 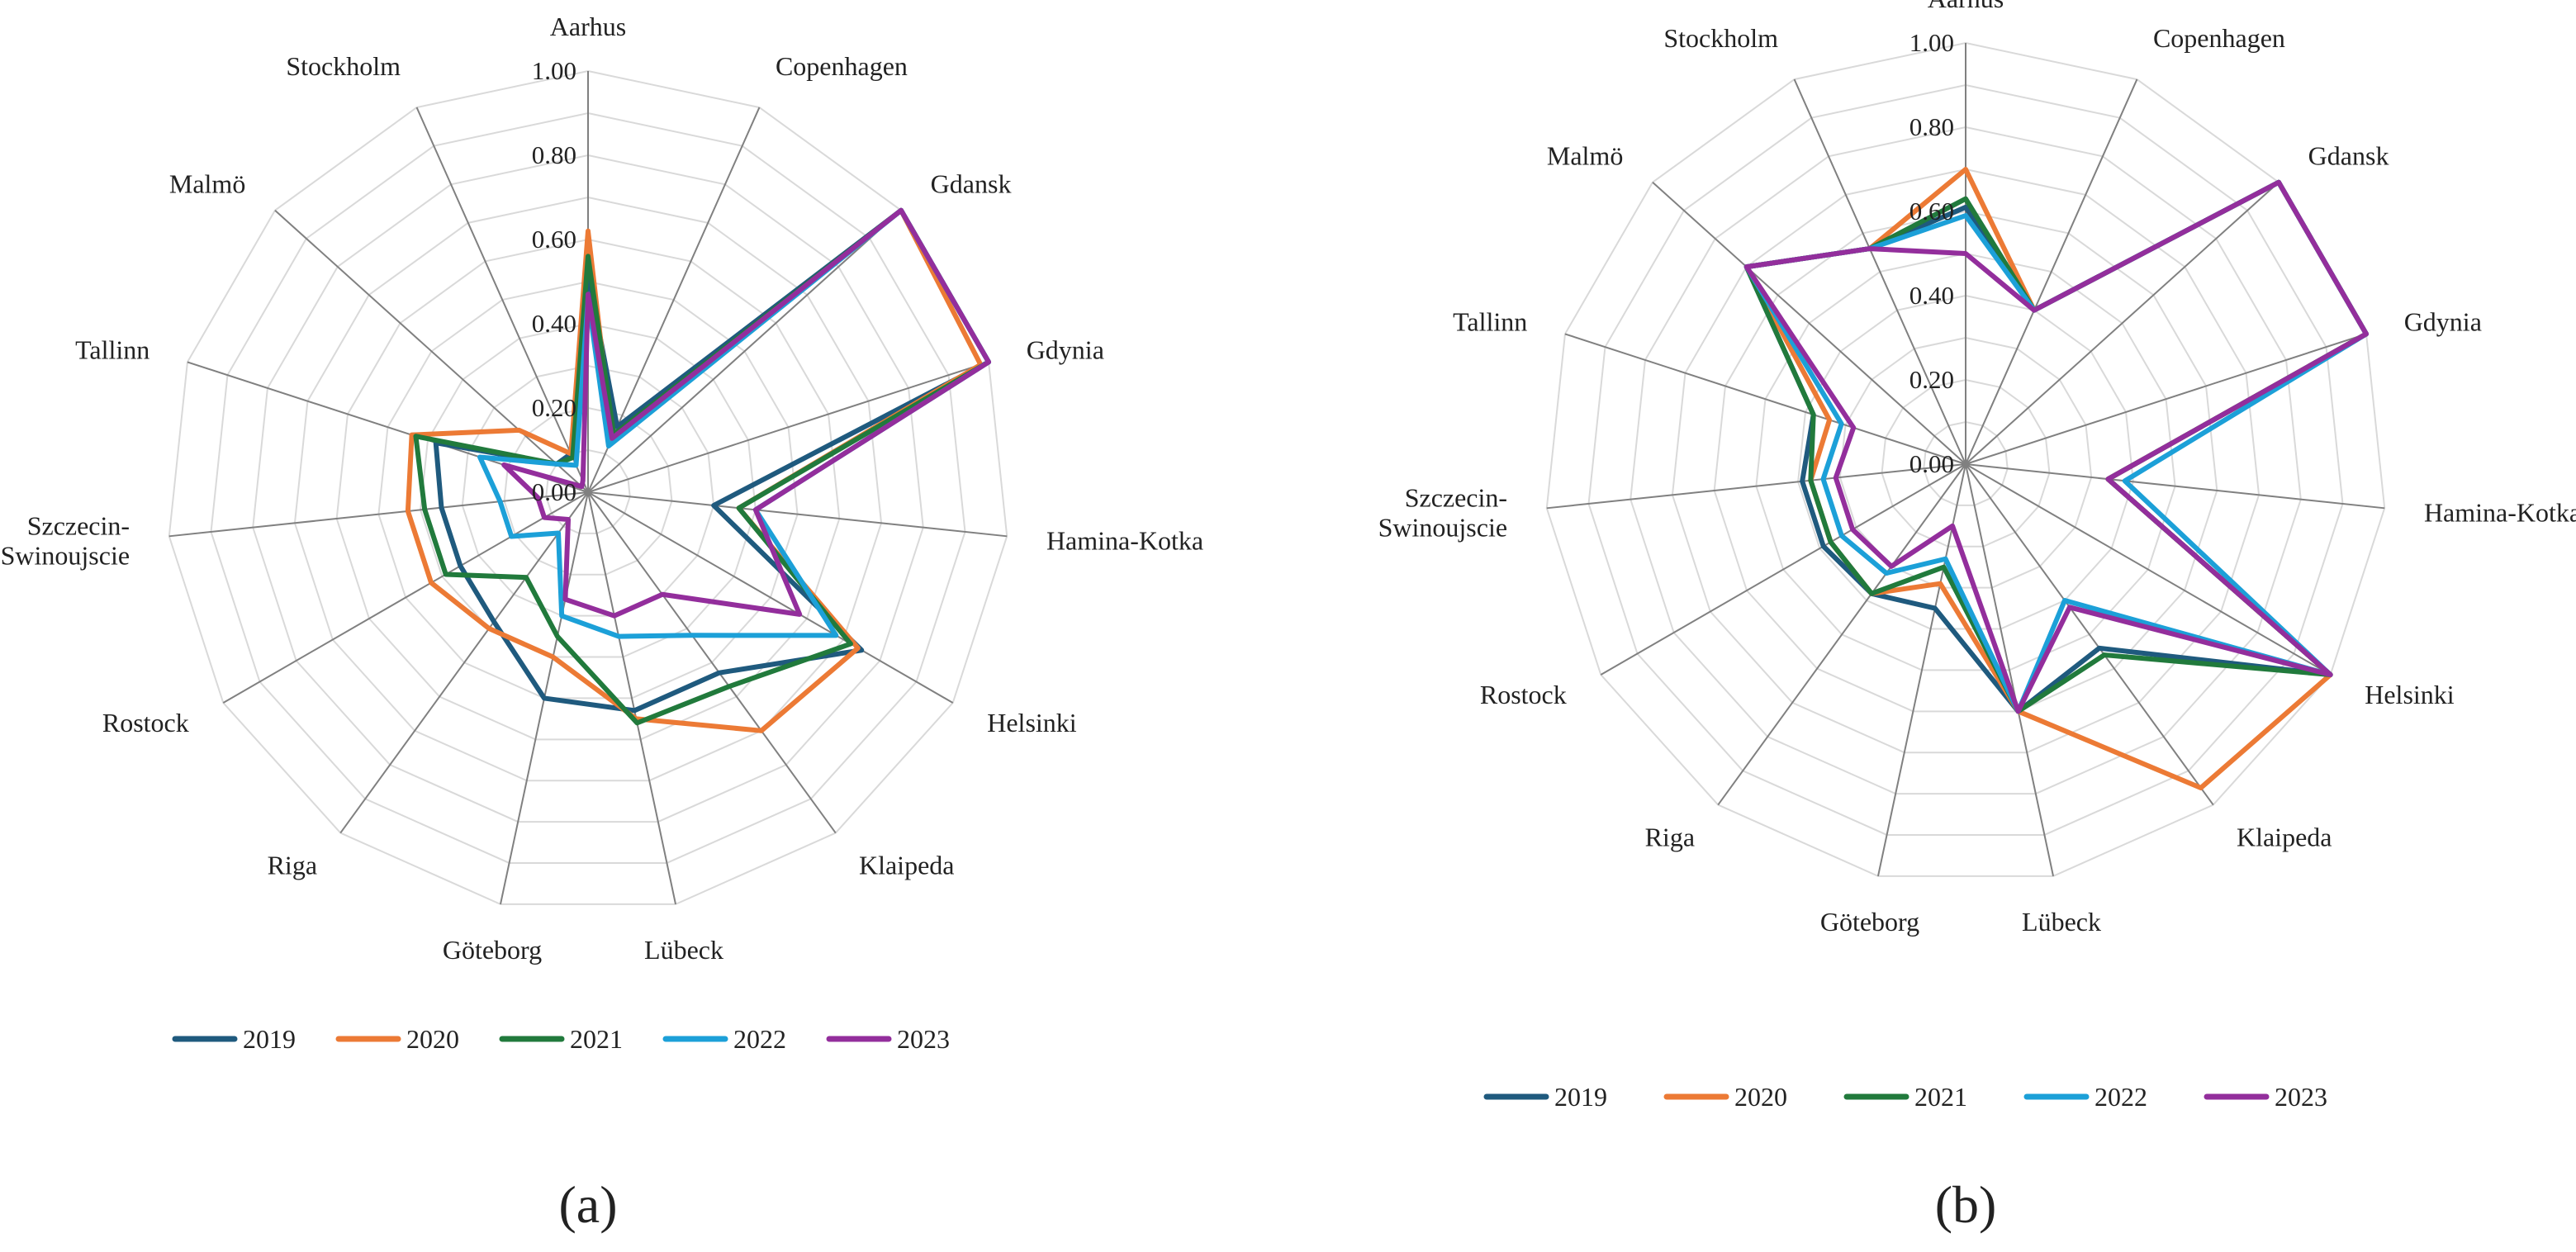 I want to click on category-label-helsinki: Helsinki, so click(x=1032, y=722).